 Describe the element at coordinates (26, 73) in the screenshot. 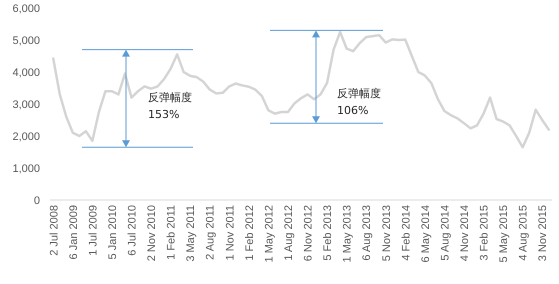

I see `y-tick-label: 4,000` at that location.